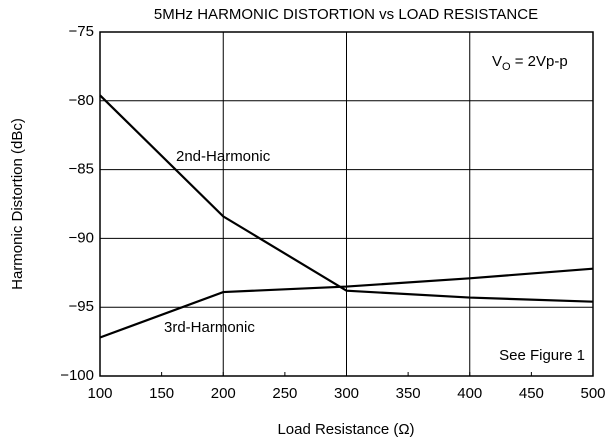 This screenshot has height=442, width=614. I want to click on x-tick-label: 100, so click(99, 393).